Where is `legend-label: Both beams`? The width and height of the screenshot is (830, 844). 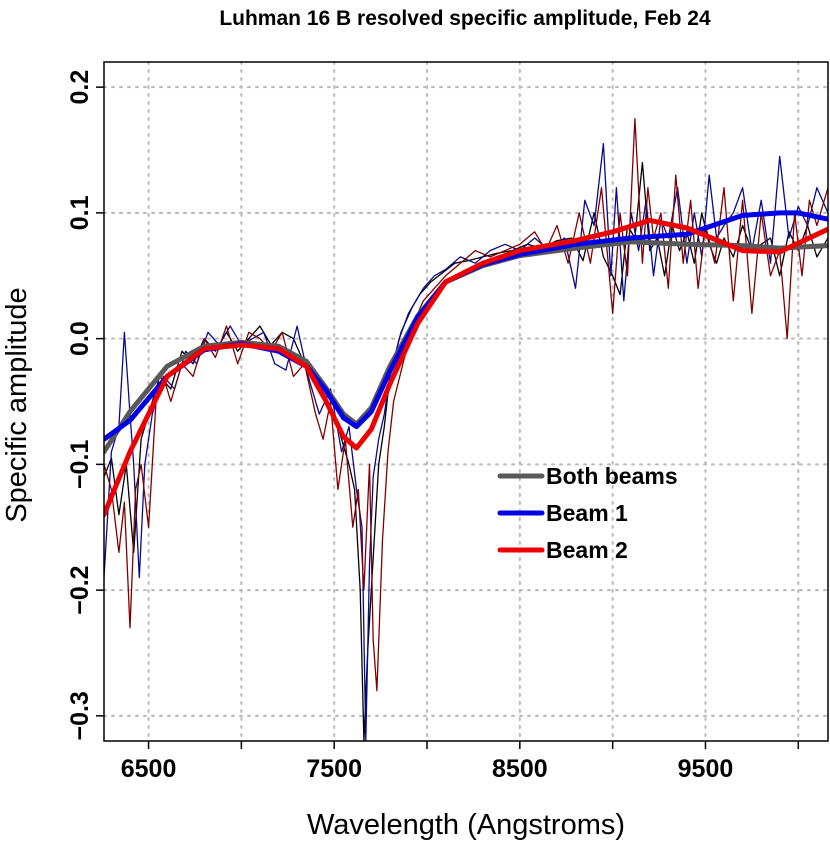
legend-label: Both beams is located at coordinates (612, 476).